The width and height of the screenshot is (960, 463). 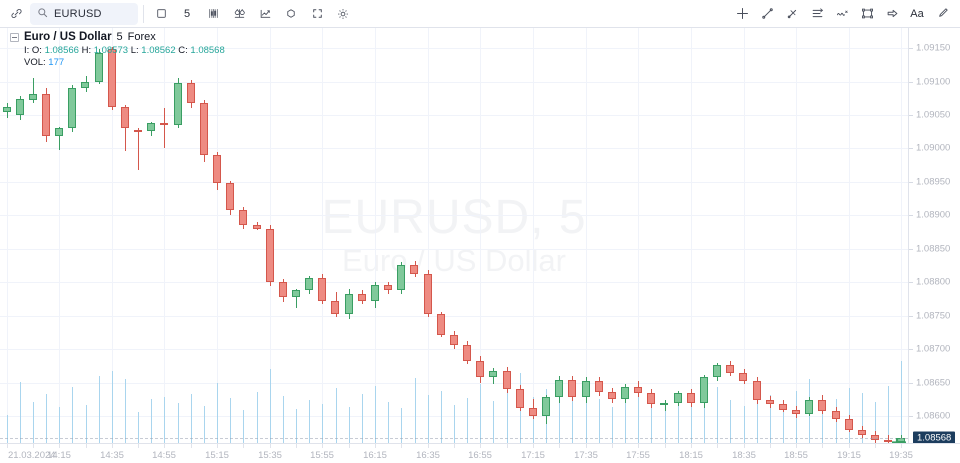 What do you see at coordinates (16, 14) in the screenshot?
I see `link-icon` at bounding box center [16, 14].